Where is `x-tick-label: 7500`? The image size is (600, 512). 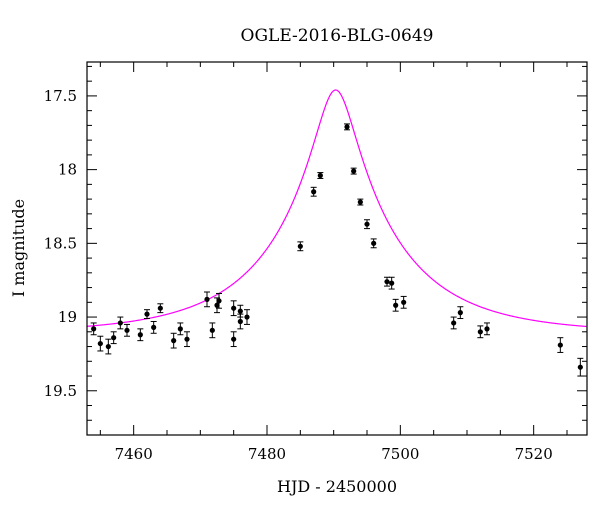
x-tick-label: 7500 is located at coordinates (400, 454).